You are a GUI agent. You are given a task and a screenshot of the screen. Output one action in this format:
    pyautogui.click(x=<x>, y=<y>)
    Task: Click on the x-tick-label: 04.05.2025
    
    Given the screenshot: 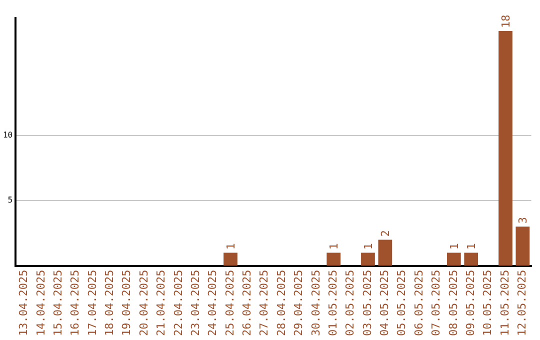 What is the action you would take?
    pyautogui.click(x=385, y=303)
    